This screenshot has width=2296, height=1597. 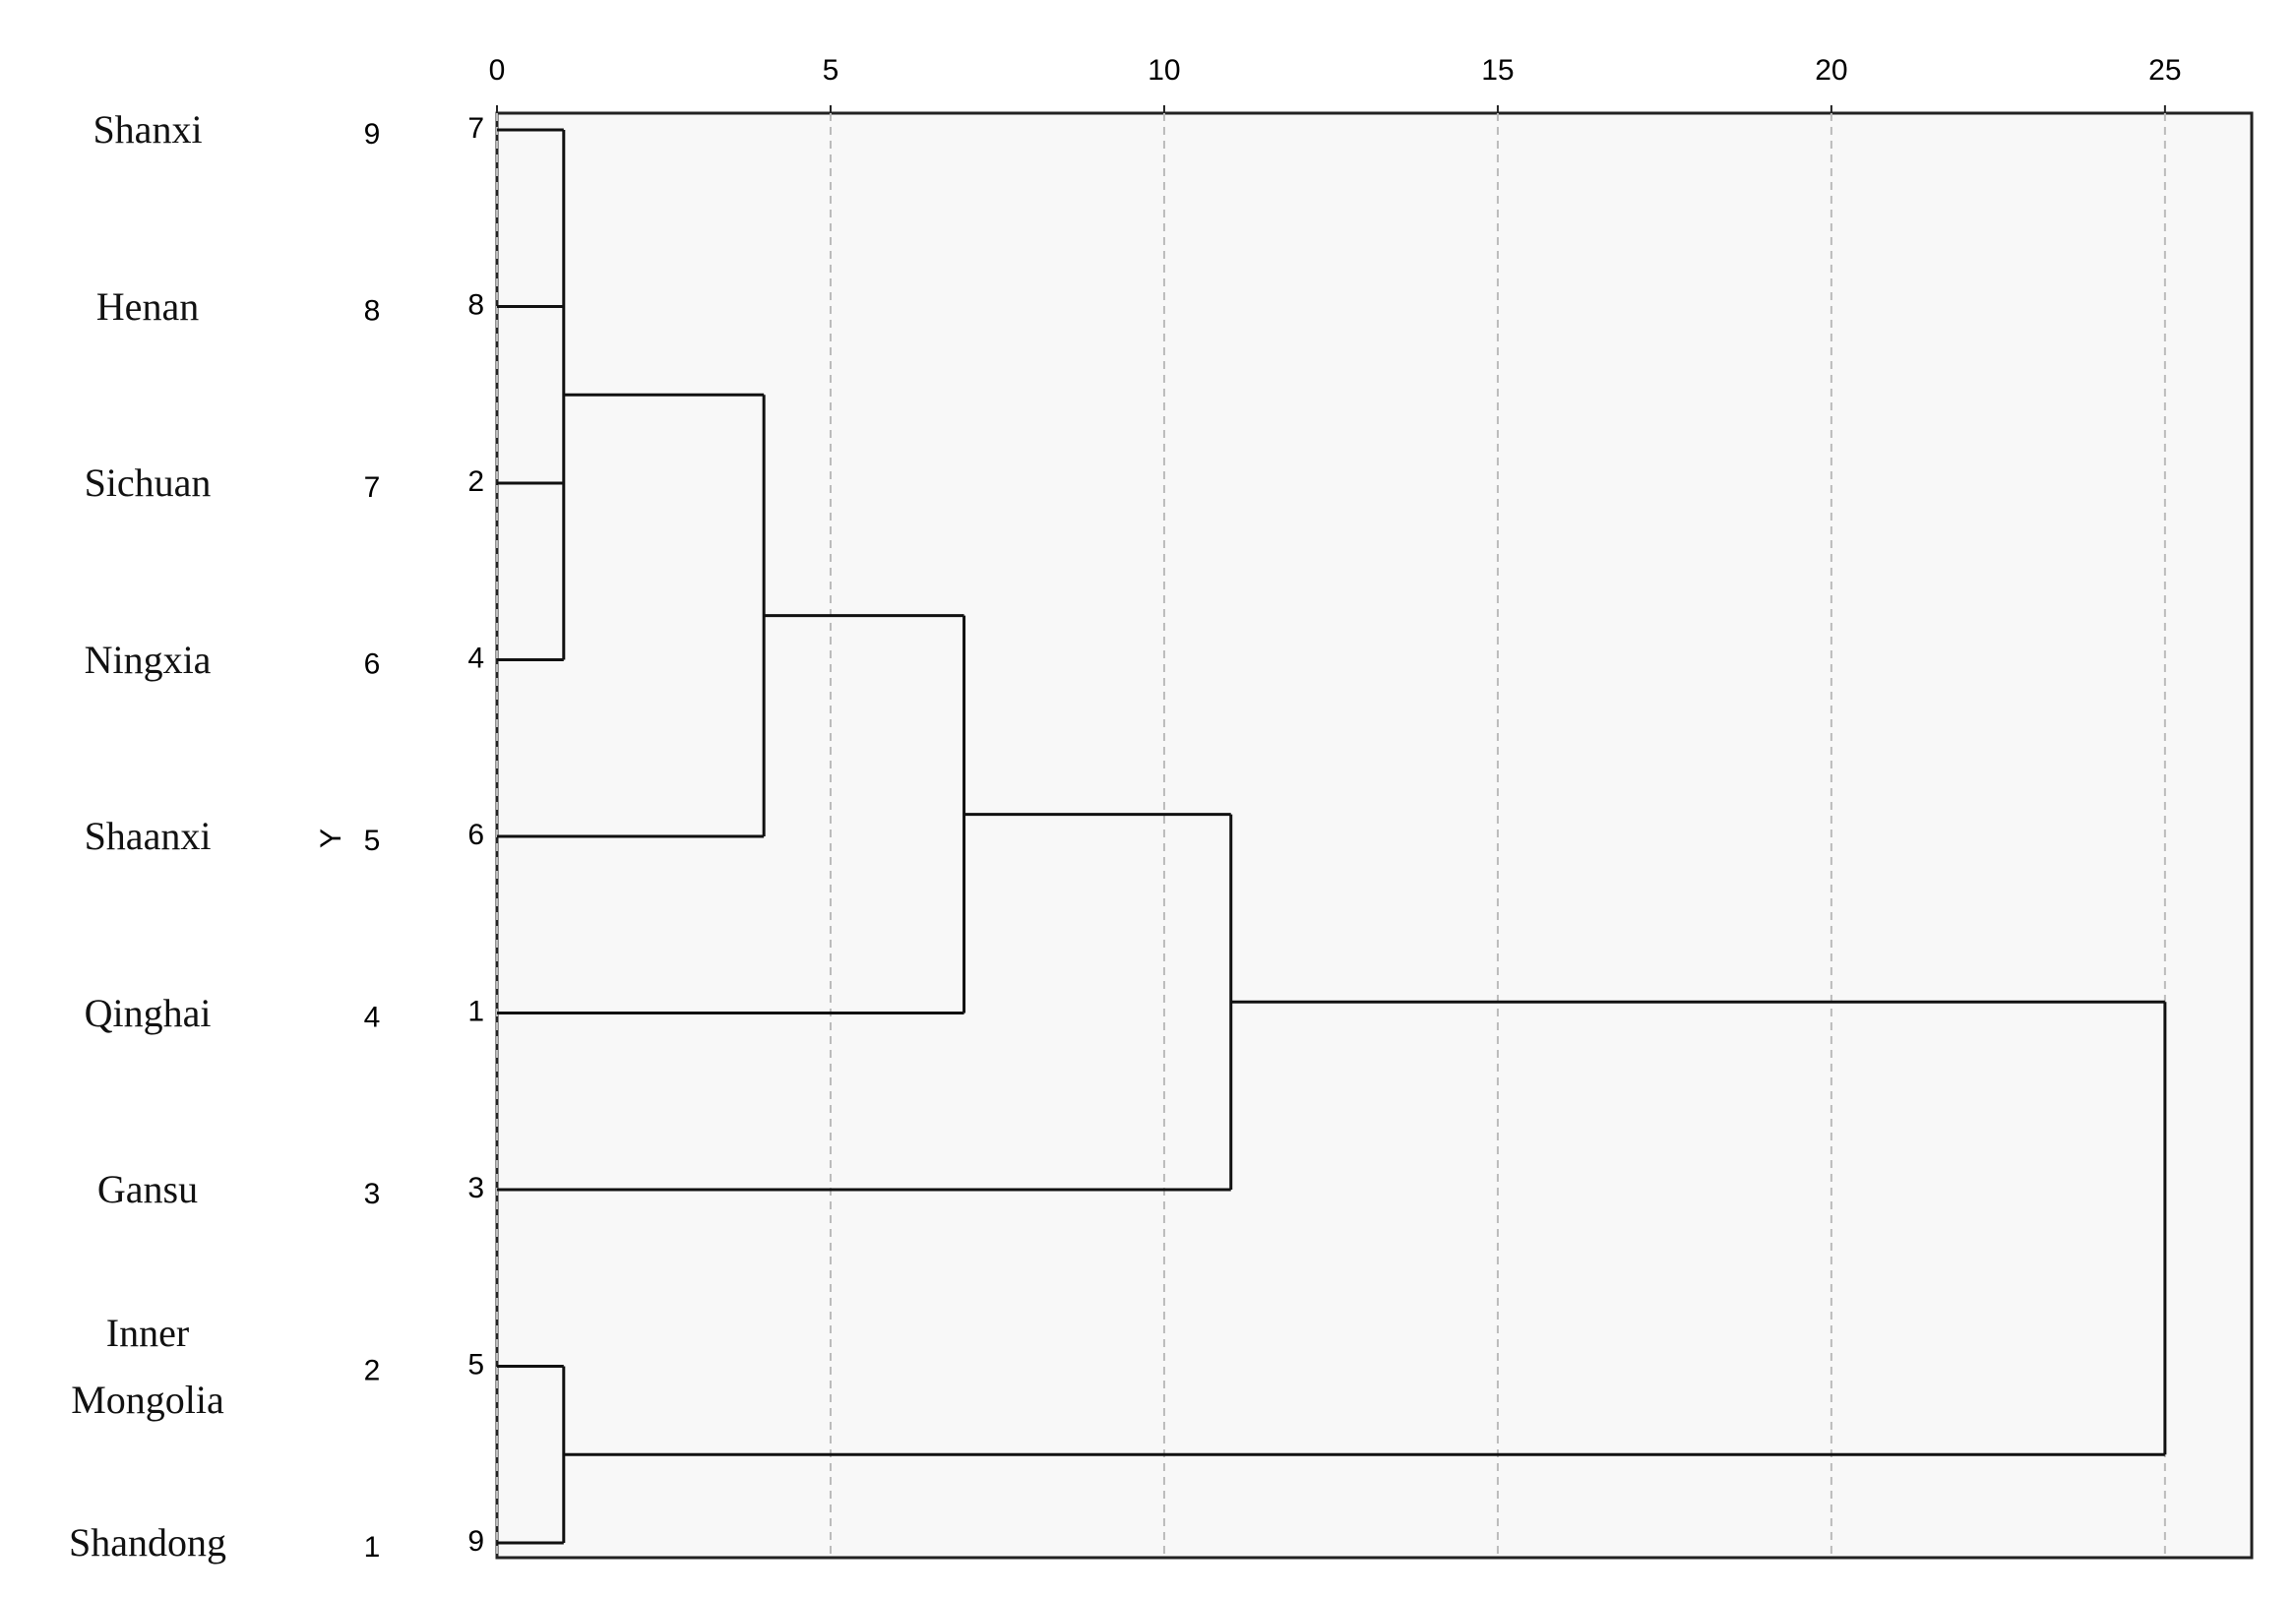 I want to click on row-label: 9, so click(x=373, y=134).